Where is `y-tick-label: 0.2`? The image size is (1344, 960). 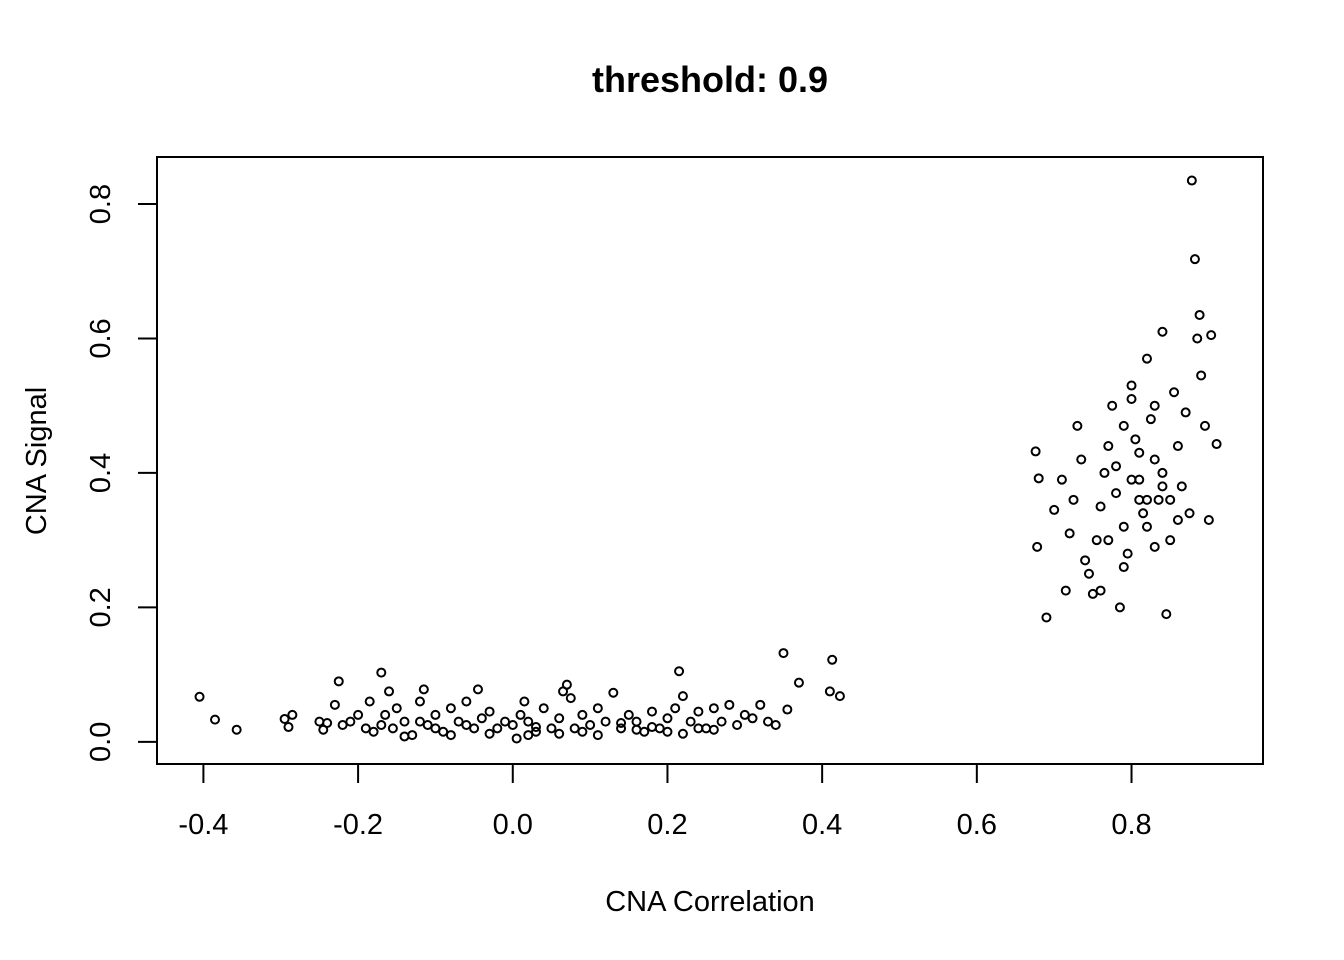 y-tick-label: 0.2 is located at coordinates (101, 607).